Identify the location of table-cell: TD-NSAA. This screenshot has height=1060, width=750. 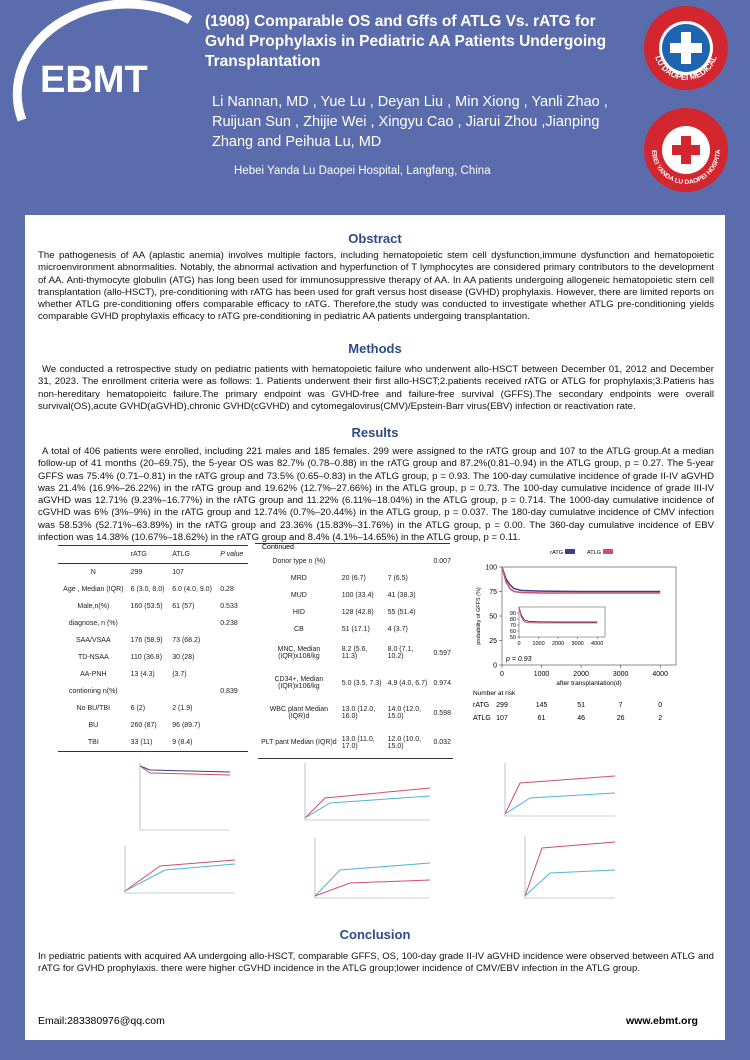
(93, 657).